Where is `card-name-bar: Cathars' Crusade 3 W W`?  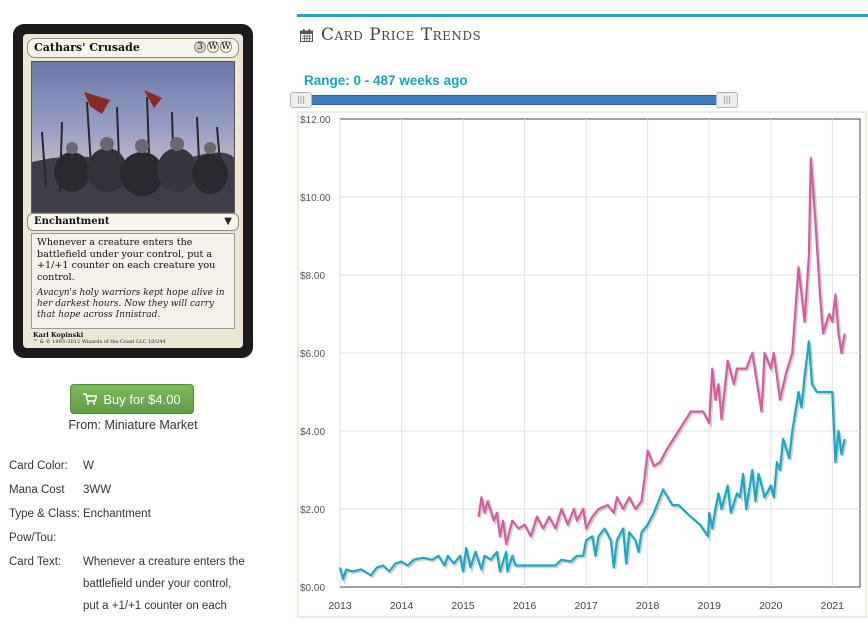
card-name-bar: Cathars' Crusade 3 W W is located at coordinates (133, 48).